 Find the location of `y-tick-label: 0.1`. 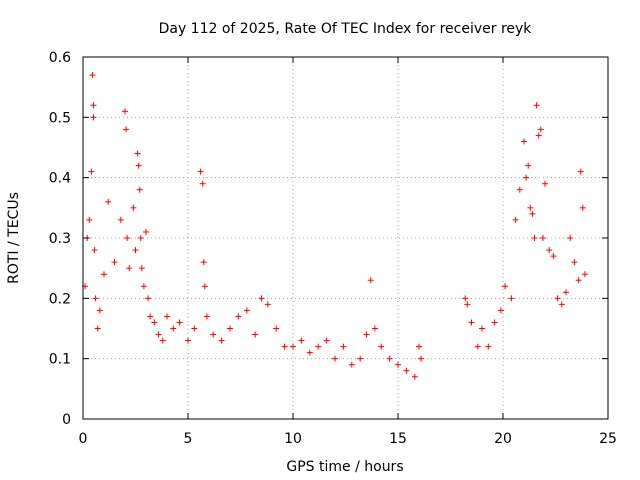

y-tick-label: 0.1 is located at coordinates (60, 360).